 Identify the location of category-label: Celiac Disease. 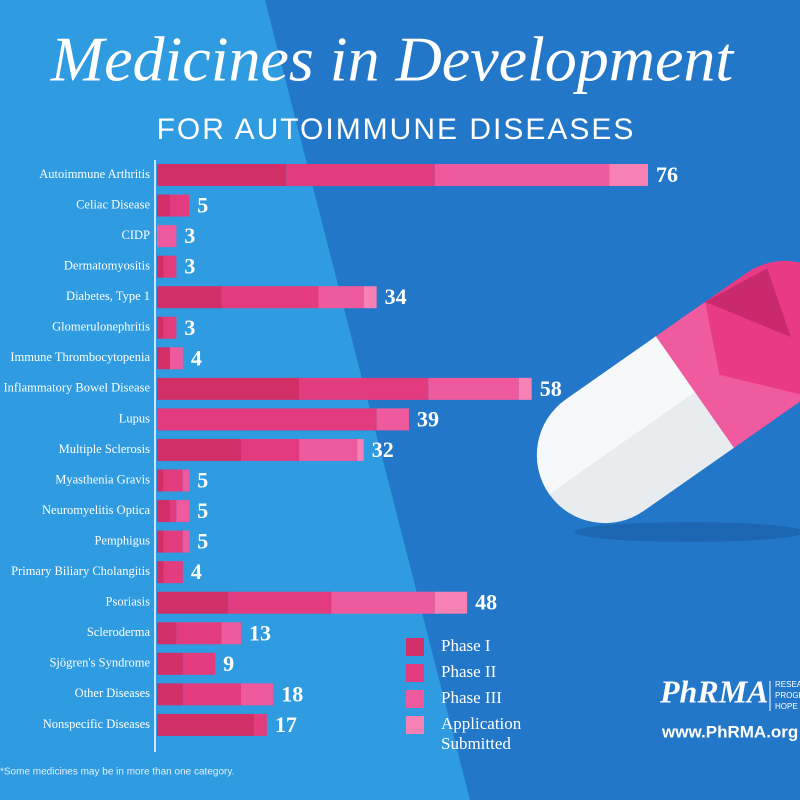
(113, 204).